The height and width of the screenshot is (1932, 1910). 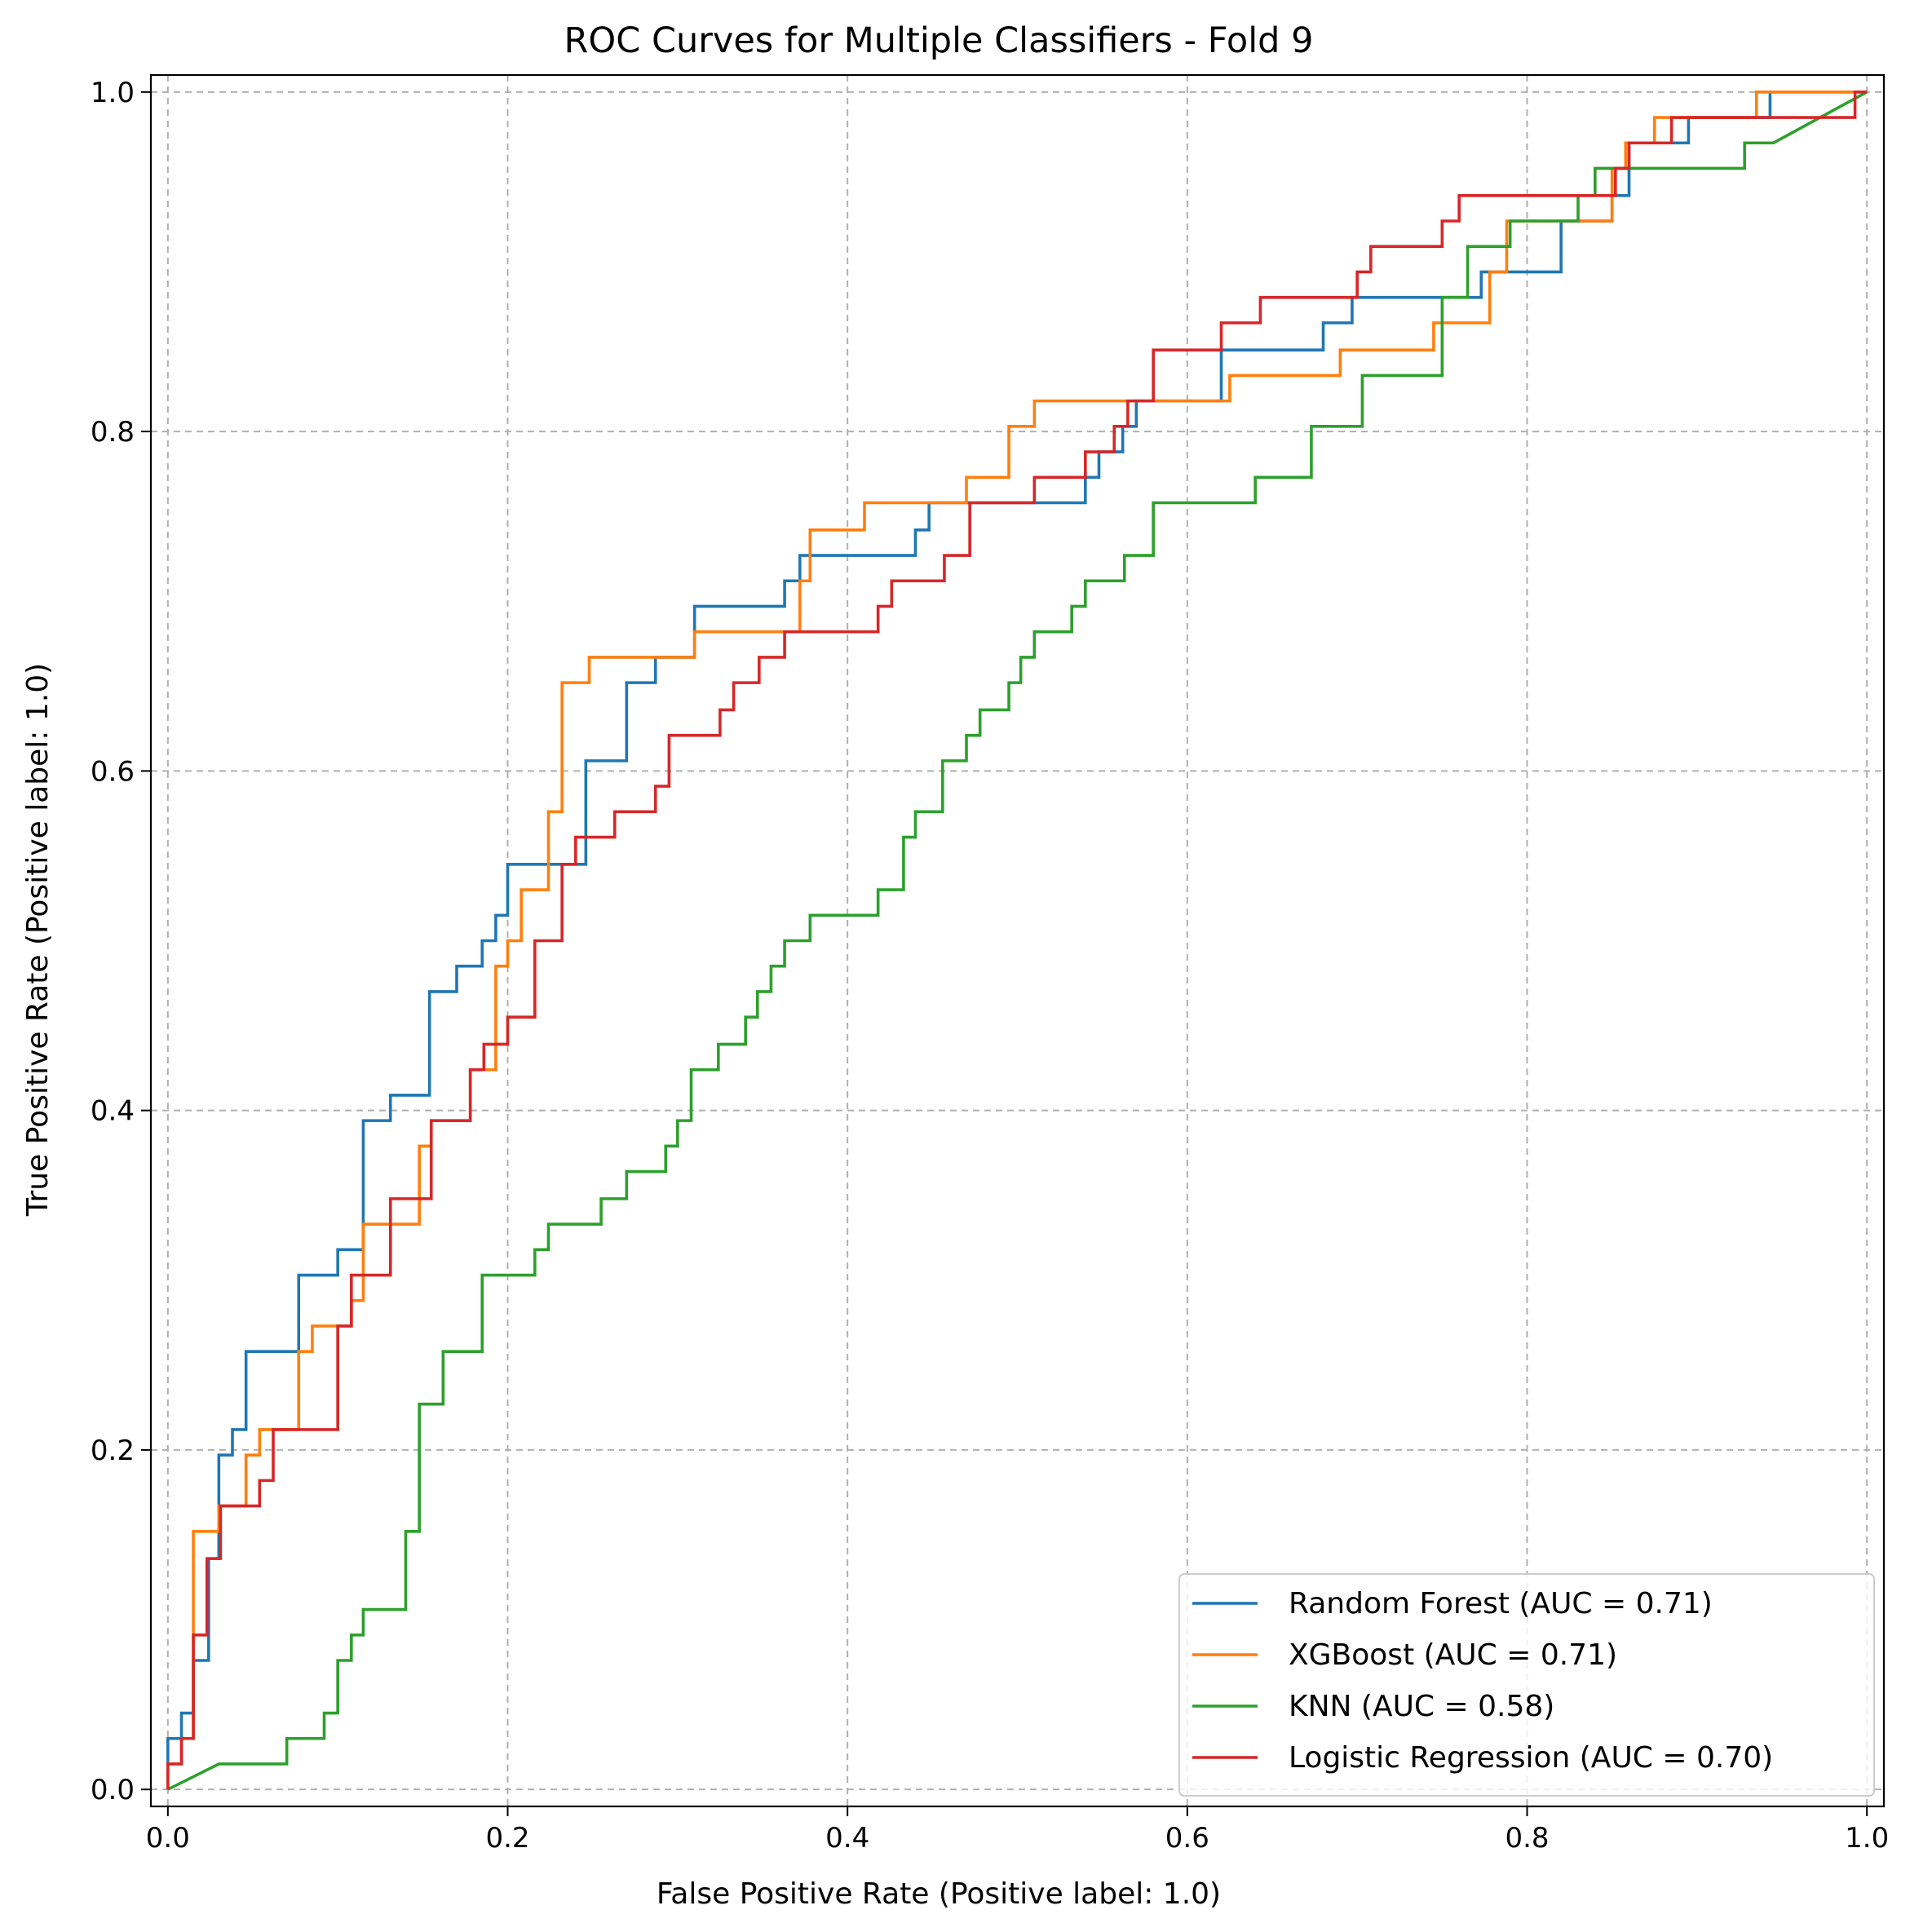 I want to click on legend-label-3: Logistic Regression (AUC = 0.70), so click(x=1531, y=1758).